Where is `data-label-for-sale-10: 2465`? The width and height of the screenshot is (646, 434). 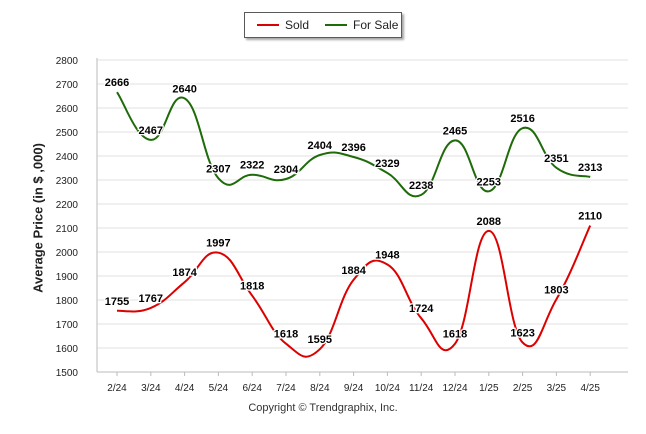
data-label-for-sale-10: 2465 is located at coordinates (455, 131).